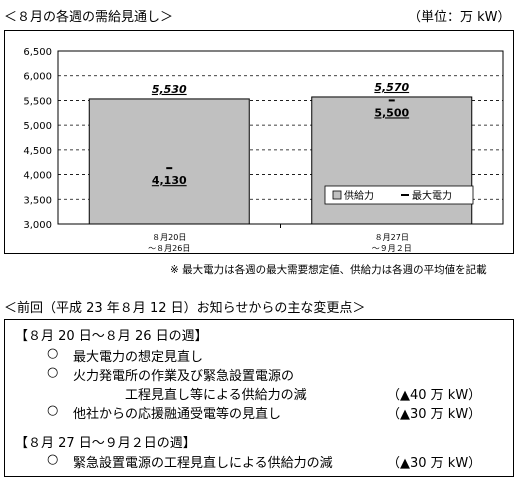  What do you see at coordinates (111, 336) in the screenshot?
I see `week1-heading: 【８月 20 日～８月 26 日の週】` at bounding box center [111, 336].